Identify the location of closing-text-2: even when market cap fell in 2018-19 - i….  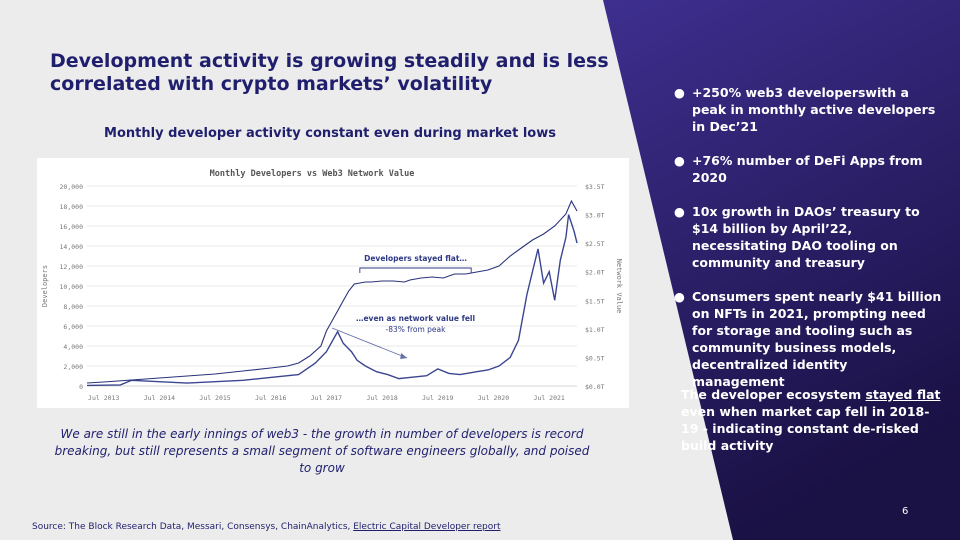
(805, 428).